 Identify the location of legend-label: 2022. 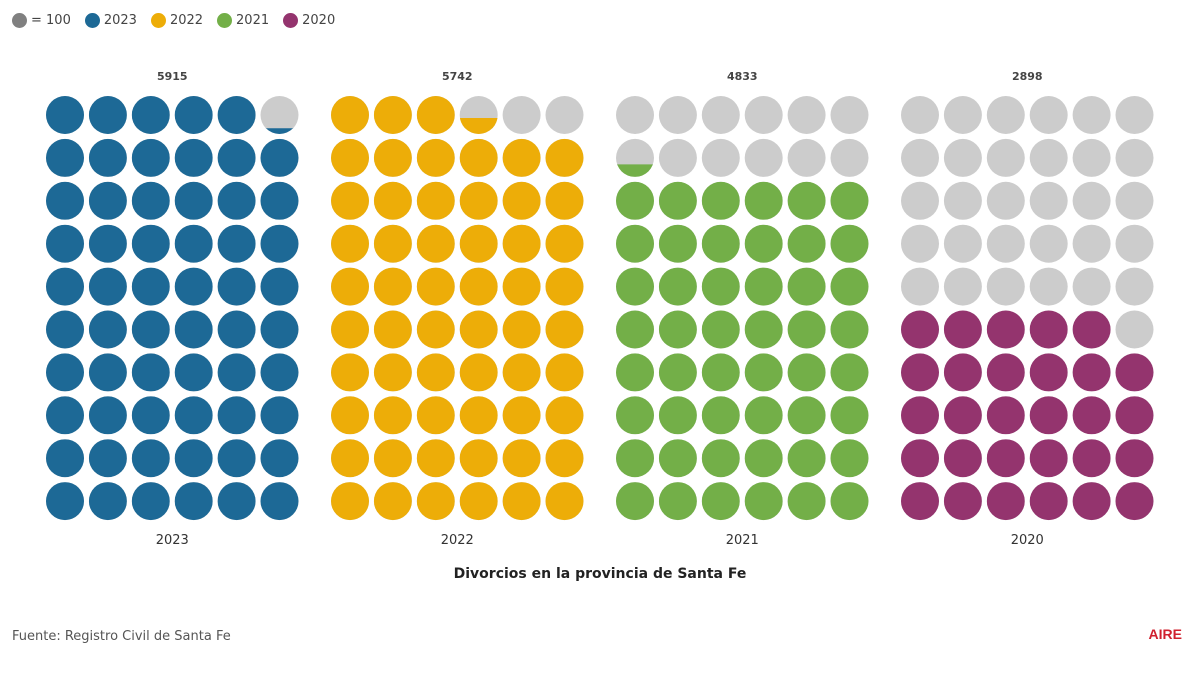
(186, 20).